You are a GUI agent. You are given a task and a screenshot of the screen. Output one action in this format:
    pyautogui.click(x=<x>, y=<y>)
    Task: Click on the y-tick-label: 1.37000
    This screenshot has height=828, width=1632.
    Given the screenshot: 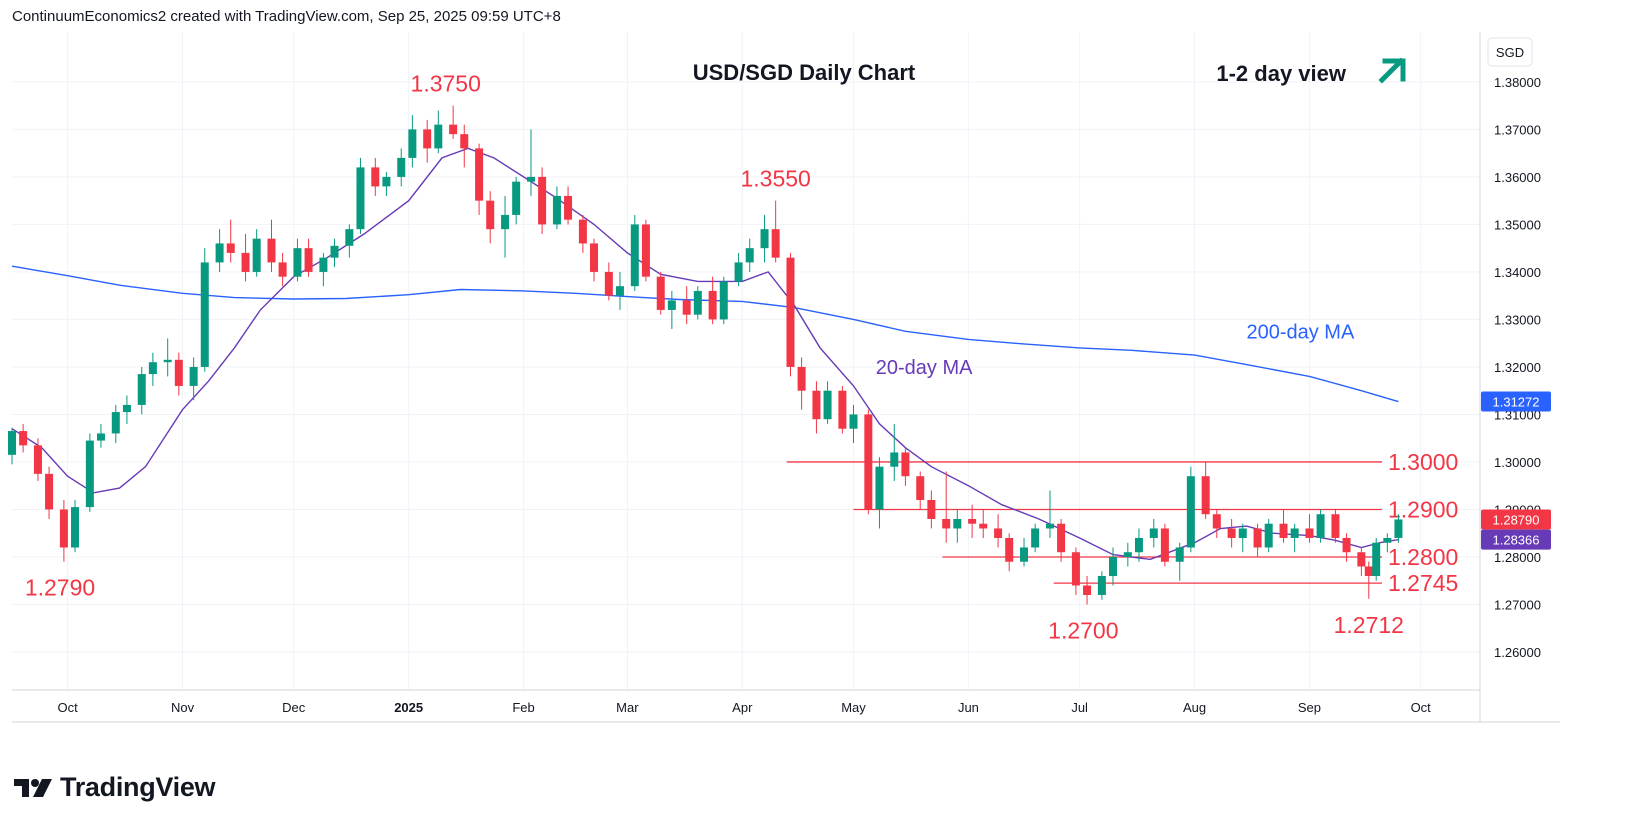 What is the action you would take?
    pyautogui.click(x=1517, y=129)
    